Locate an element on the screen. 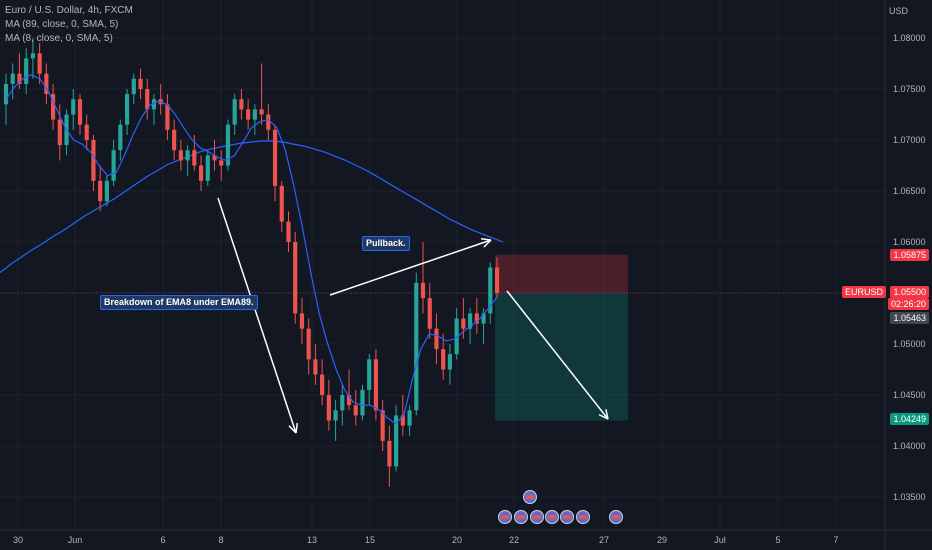 The height and width of the screenshot is (550, 932). downtrend-arrow is located at coordinates (257, 315).